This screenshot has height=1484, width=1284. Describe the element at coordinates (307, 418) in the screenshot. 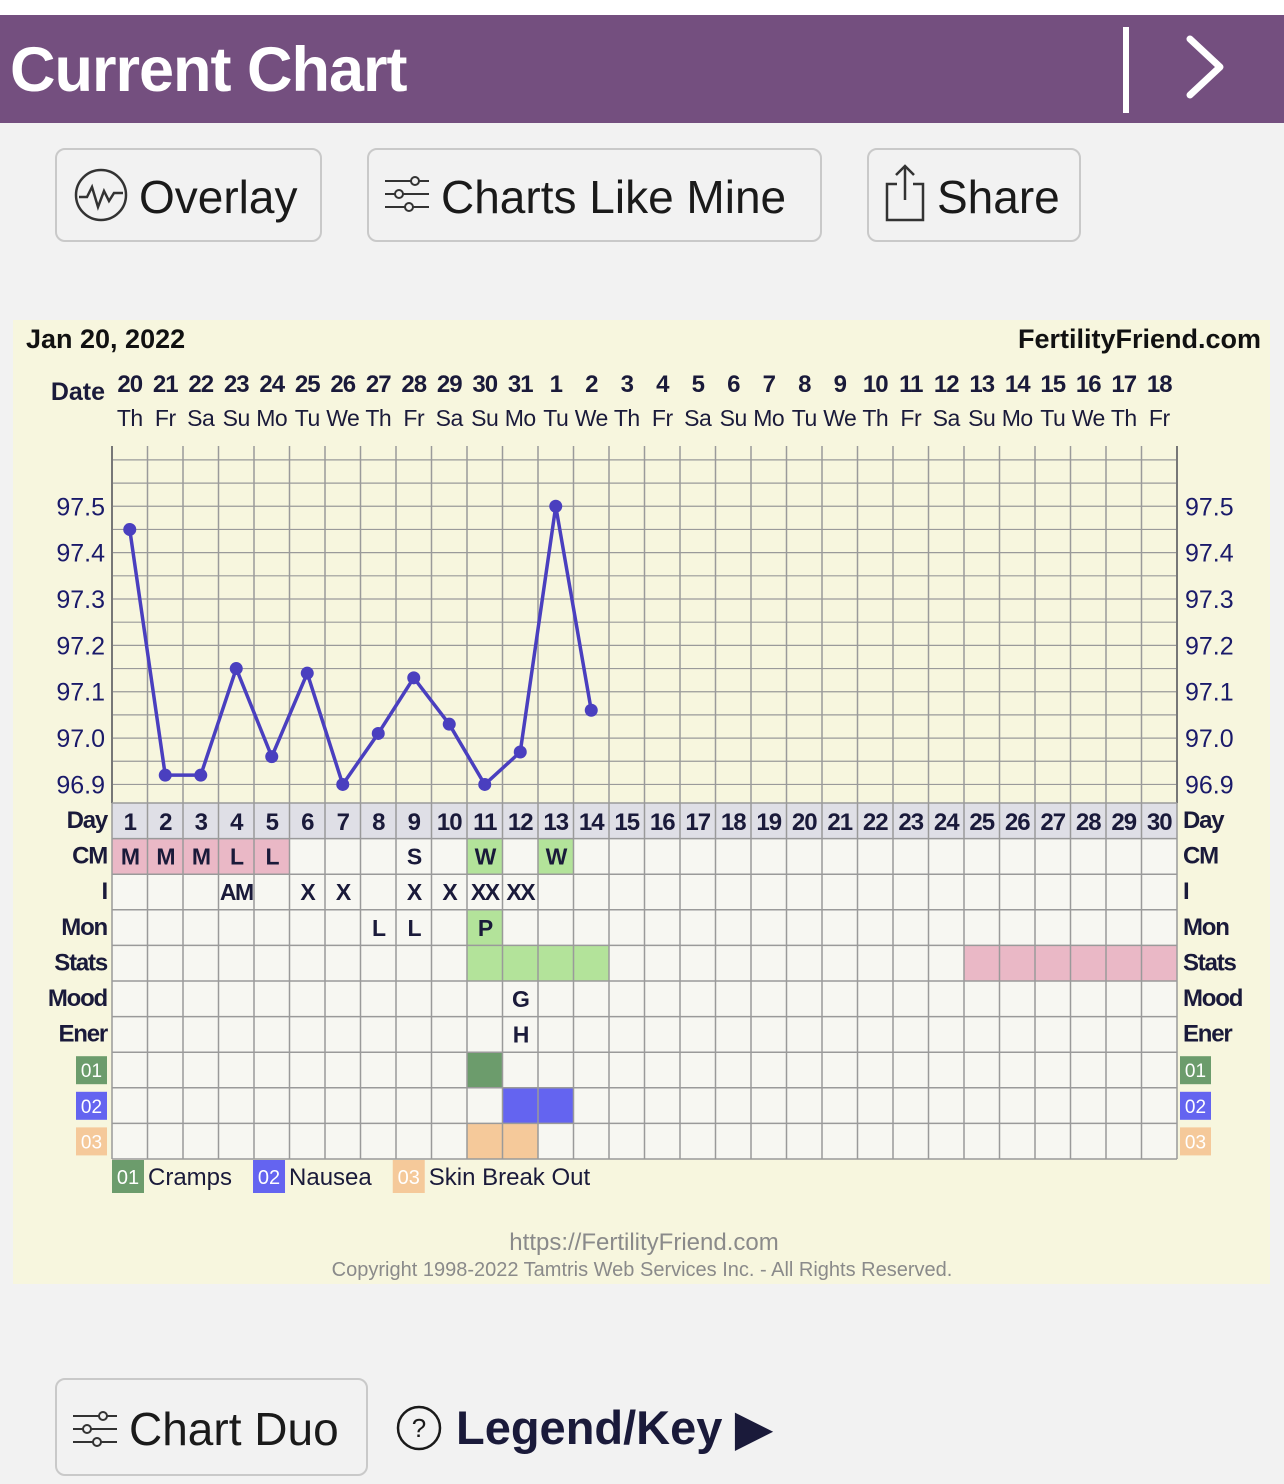

I see `weekday-label: Tu` at that location.